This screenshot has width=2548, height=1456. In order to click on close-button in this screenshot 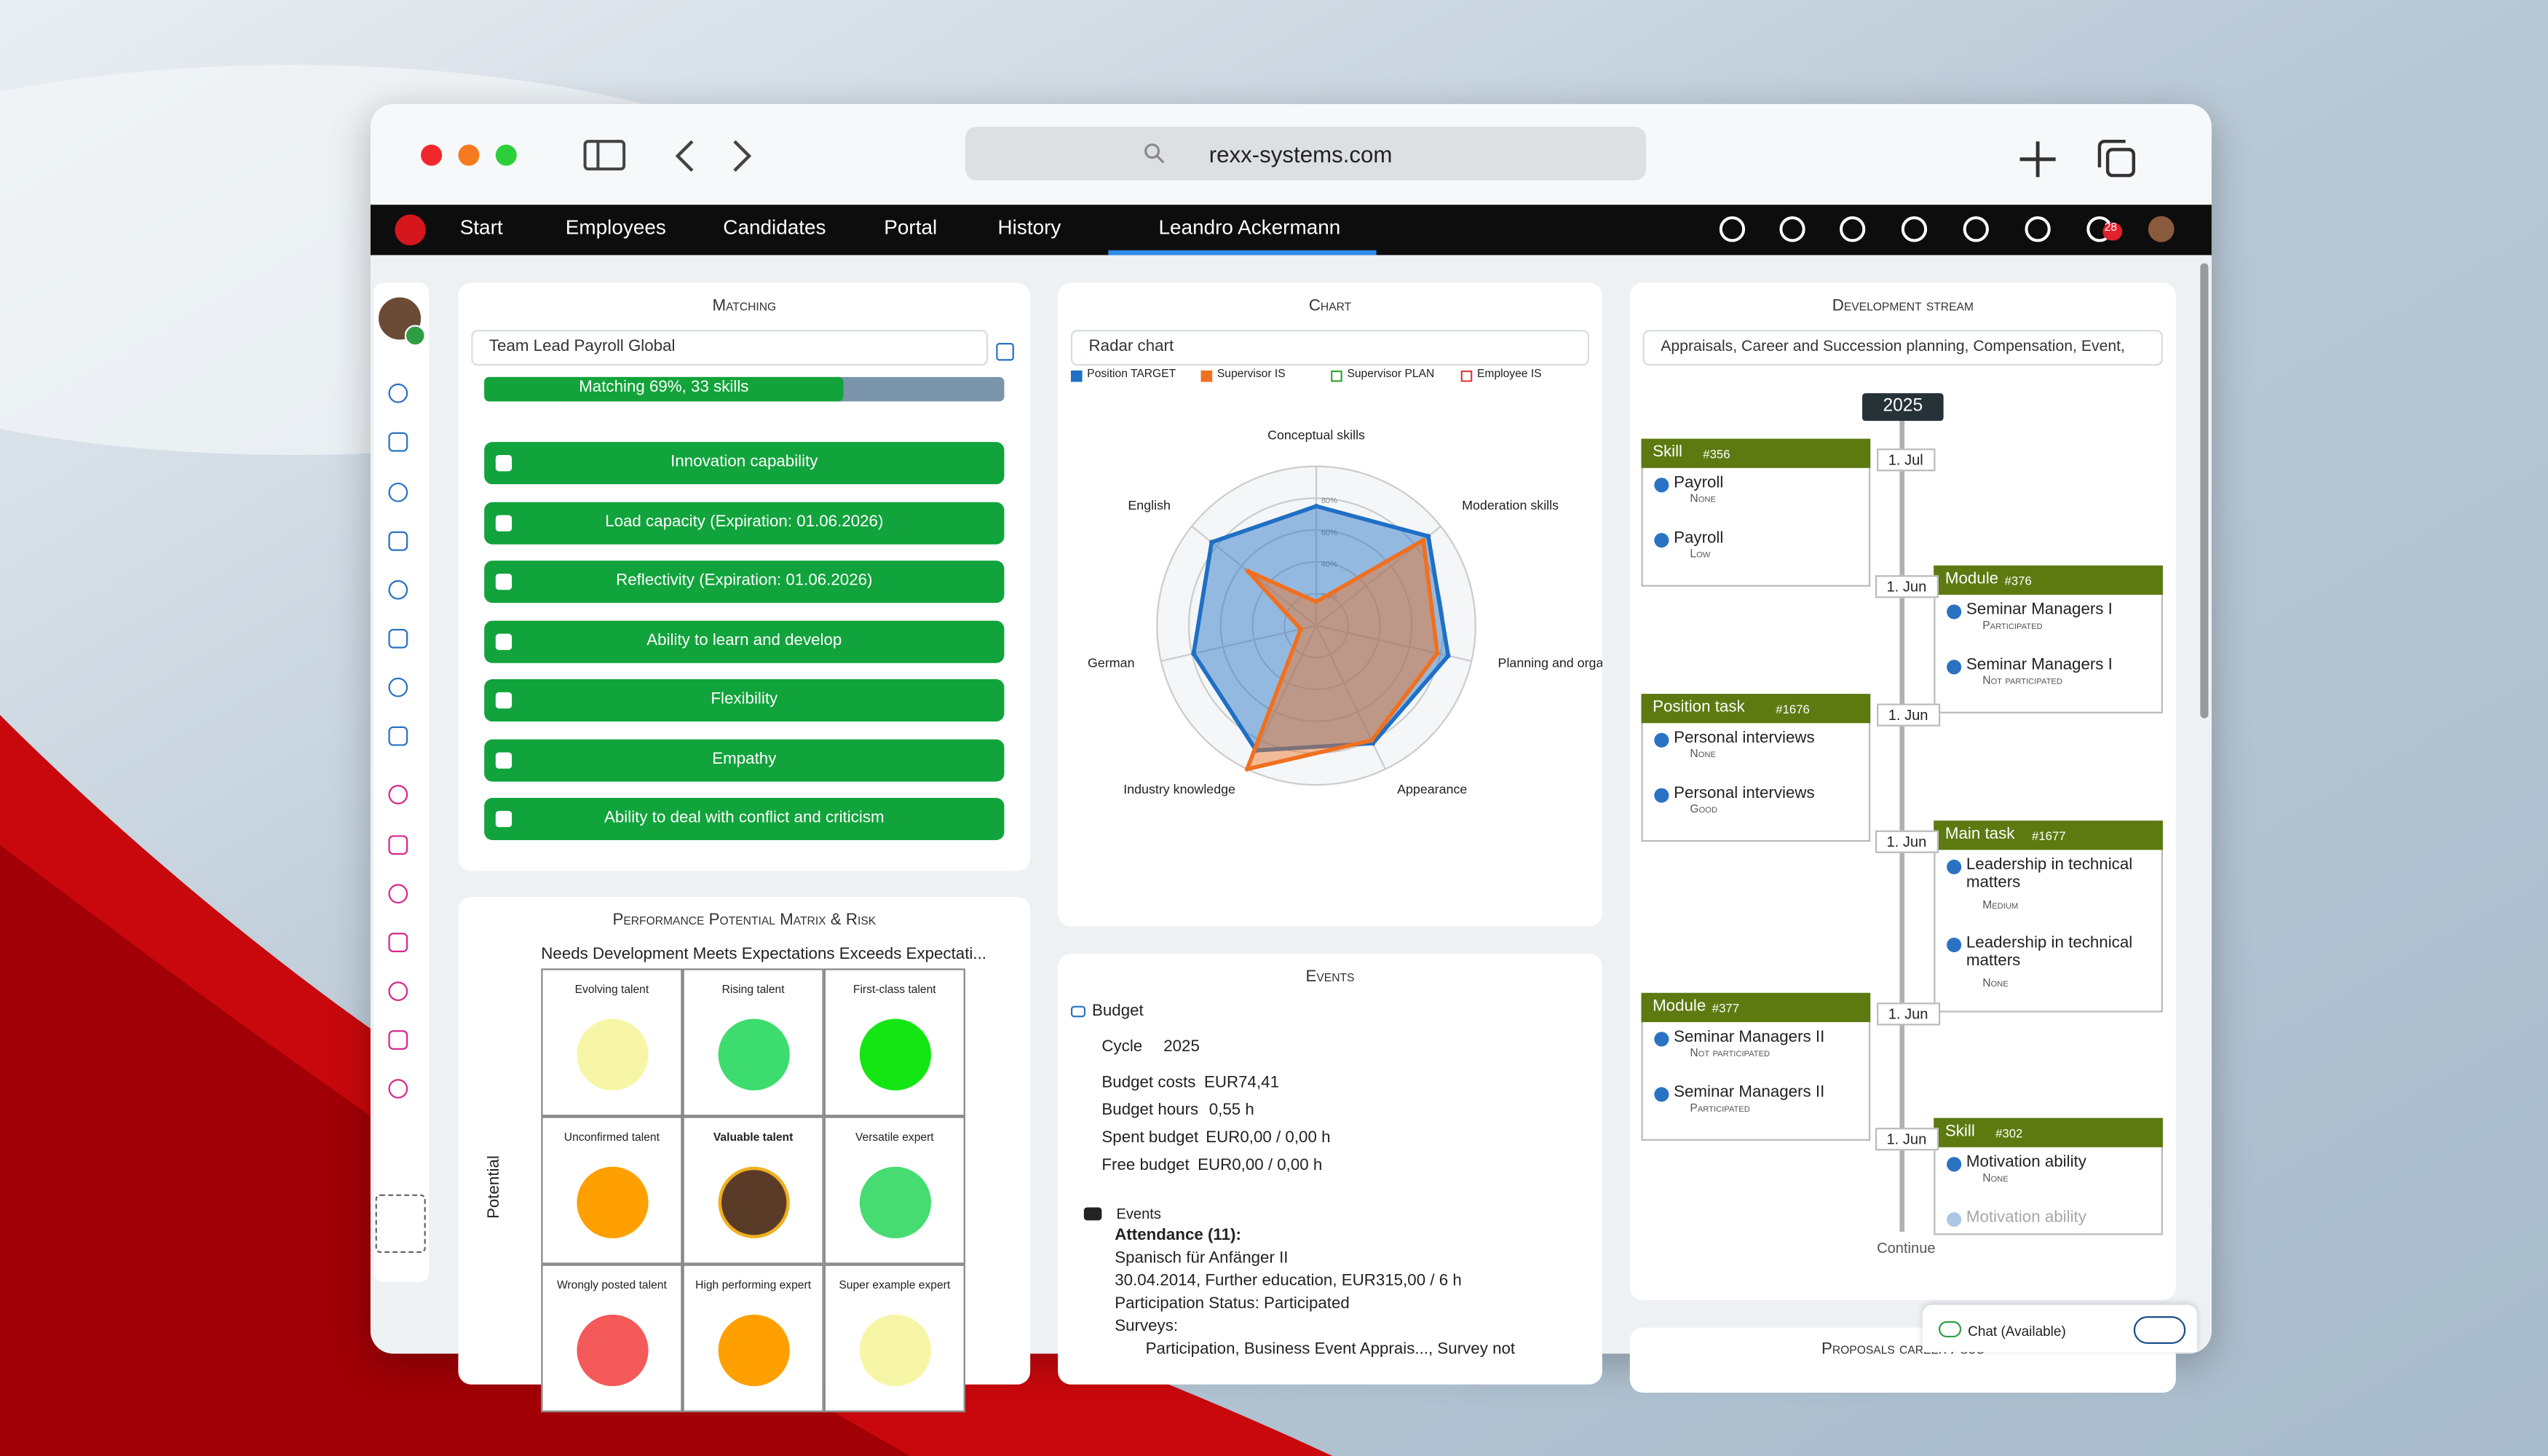, I will do `click(432, 155)`.